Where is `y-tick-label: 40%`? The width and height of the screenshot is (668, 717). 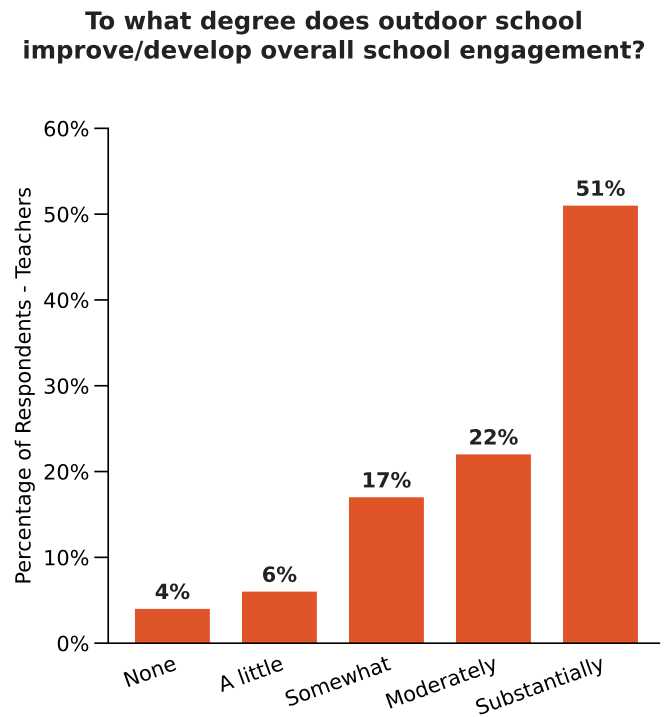 y-tick-label: 40% is located at coordinates (66, 300).